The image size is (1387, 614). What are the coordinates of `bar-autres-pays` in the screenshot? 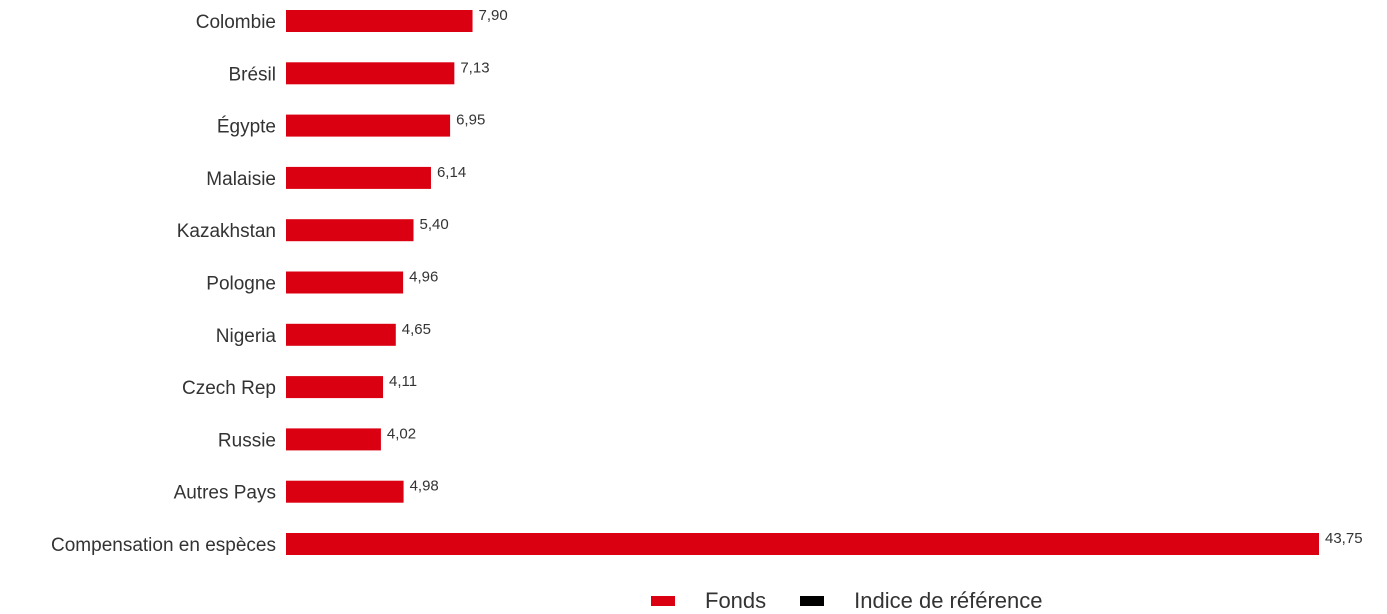 It's located at (345, 491).